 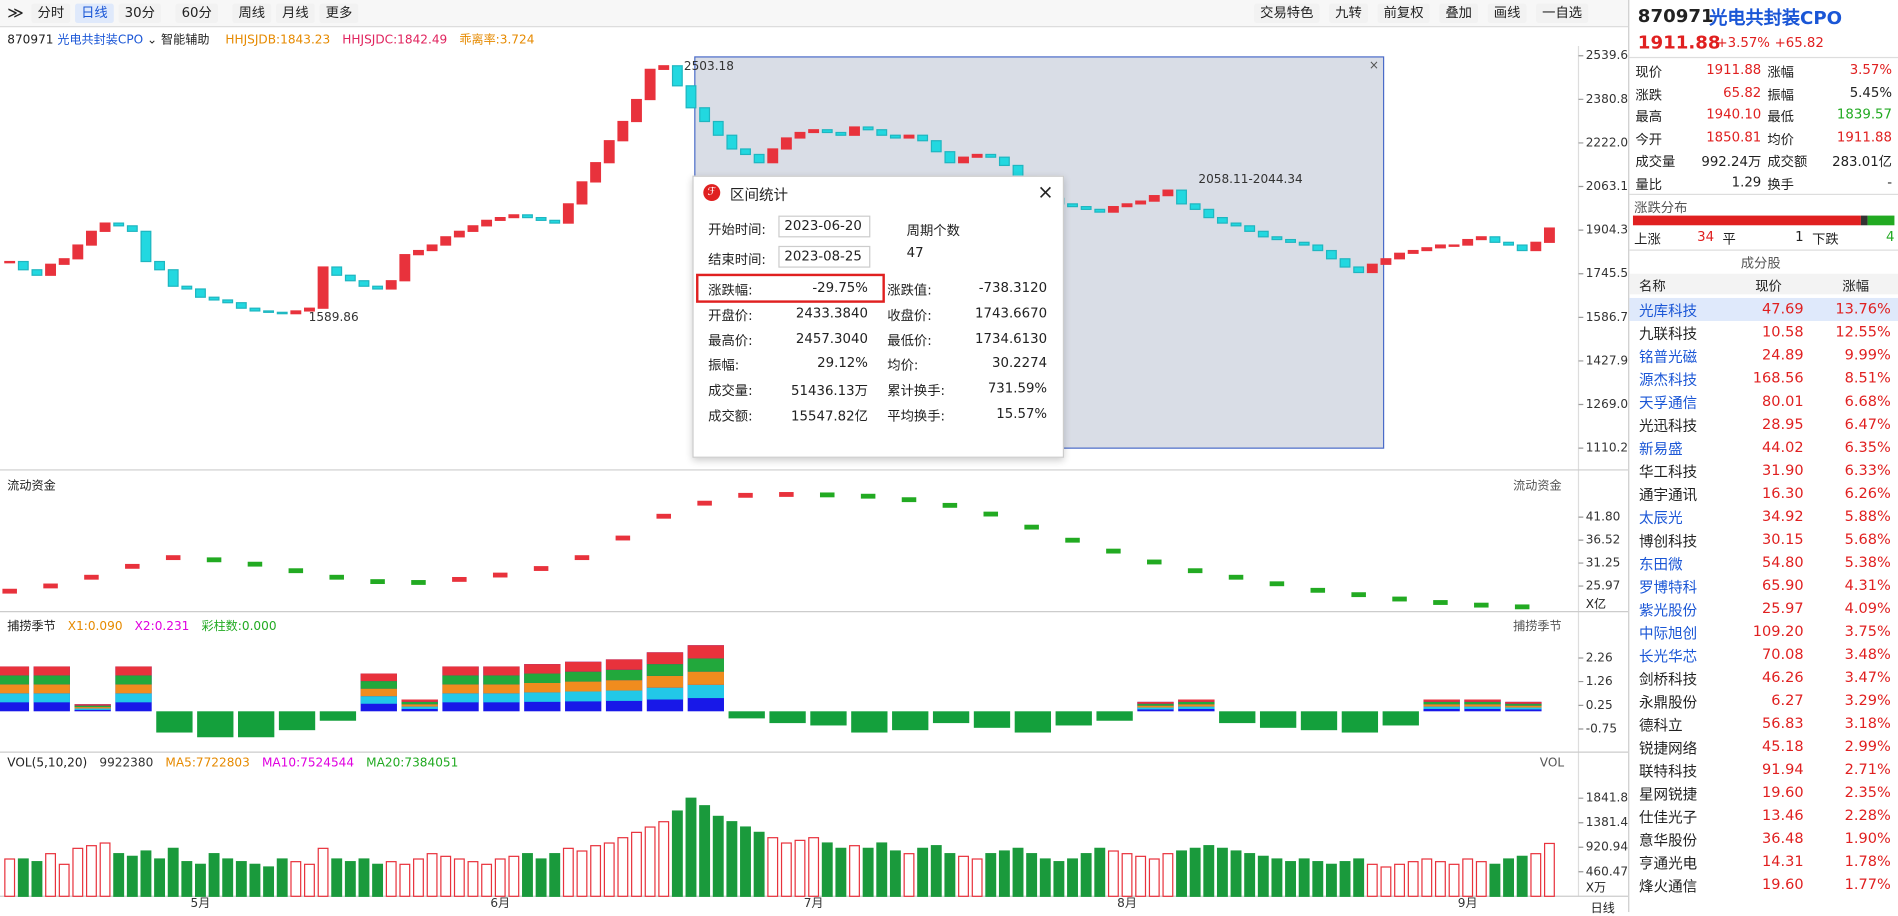 I want to click on stock-name: 通宇通讯, so click(x=1668, y=495).